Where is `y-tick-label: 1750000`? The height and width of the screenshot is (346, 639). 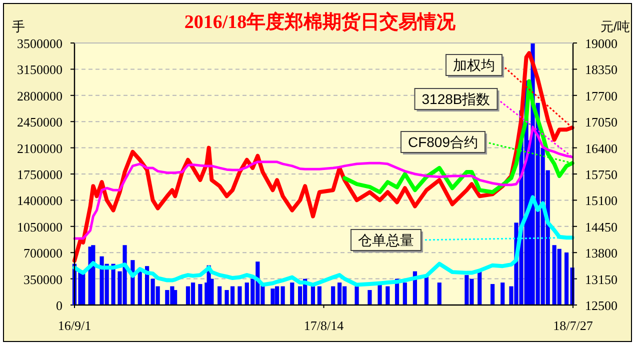
y-tick-label: 1750000 is located at coordinates (39, 174).